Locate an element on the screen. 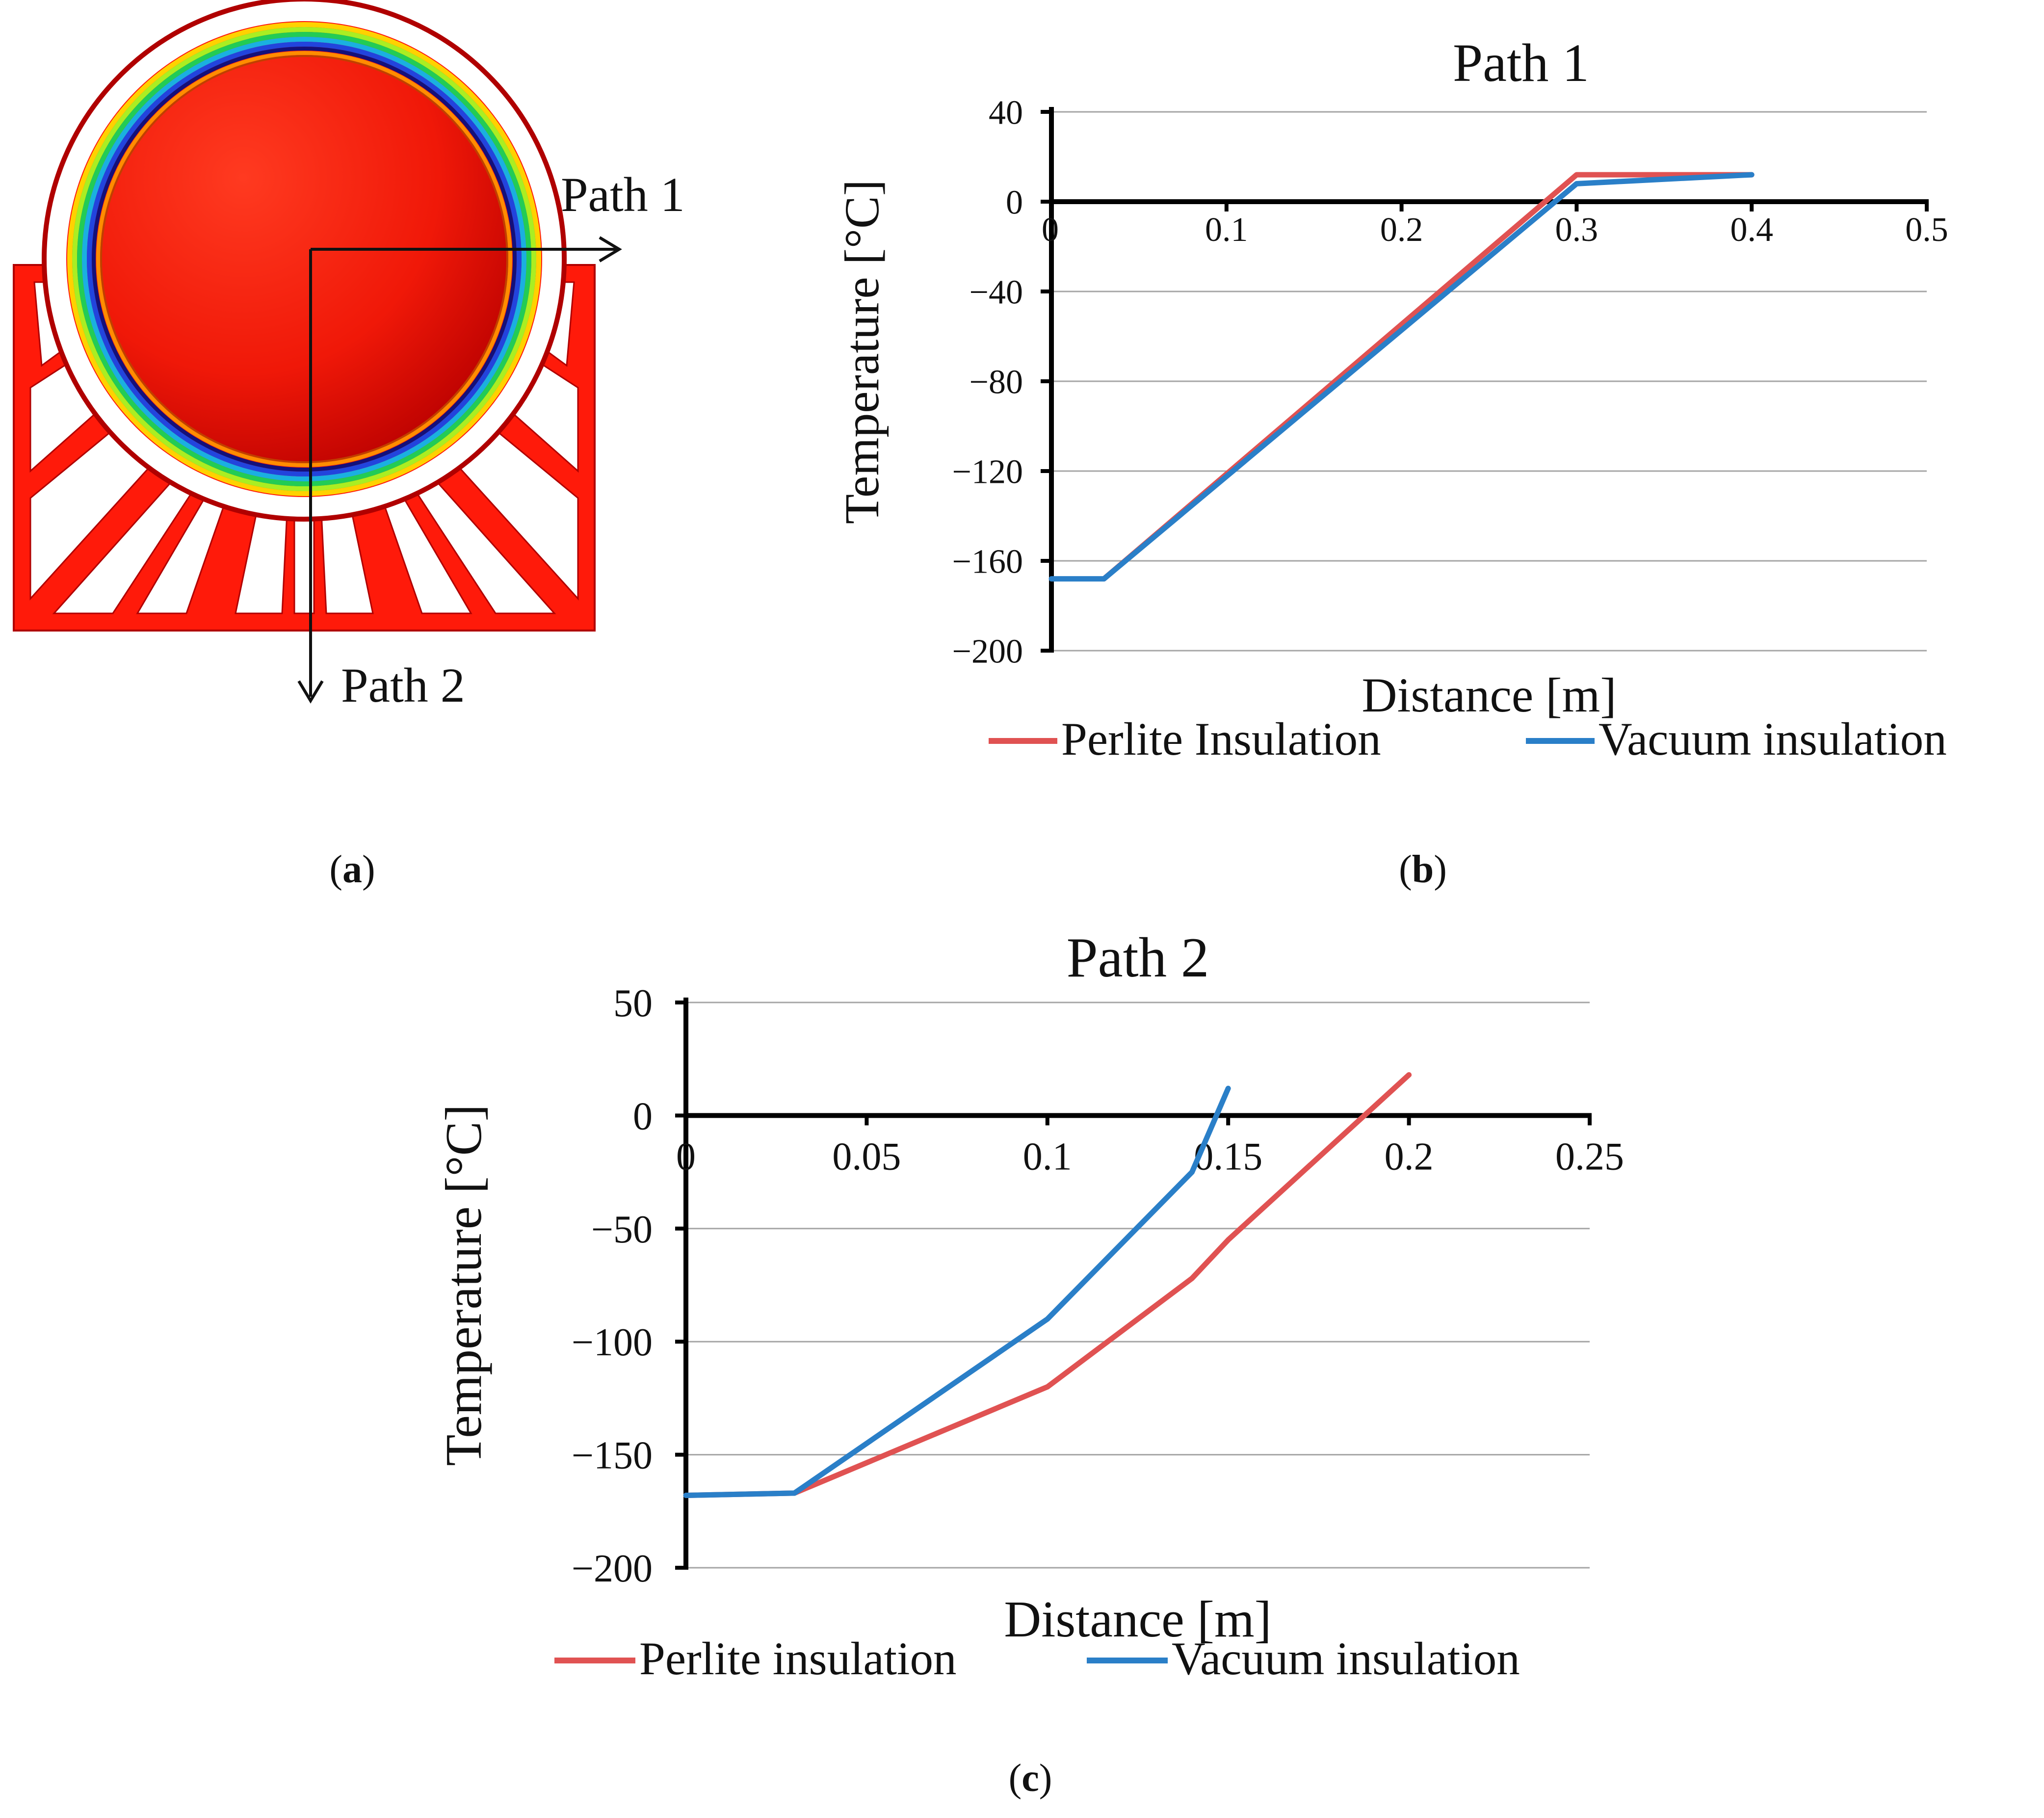 The width and height of the screenshot is (2044, 1818). x-tick-label: 0.5 is located at coordinates (1926, 230).